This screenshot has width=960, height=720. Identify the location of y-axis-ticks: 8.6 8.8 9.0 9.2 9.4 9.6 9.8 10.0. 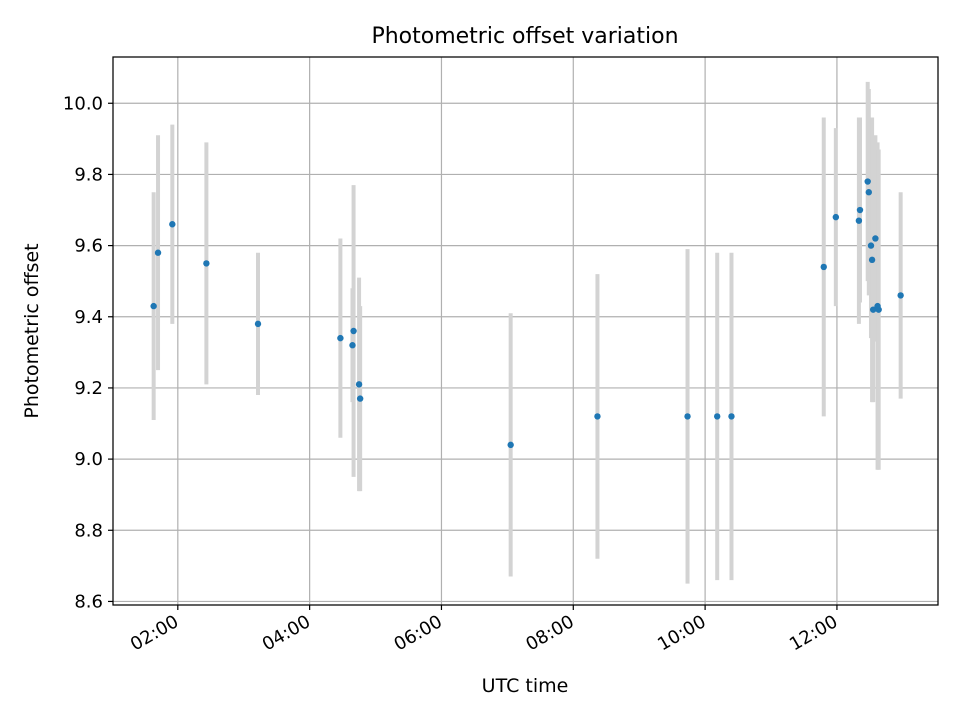
(88, 352).